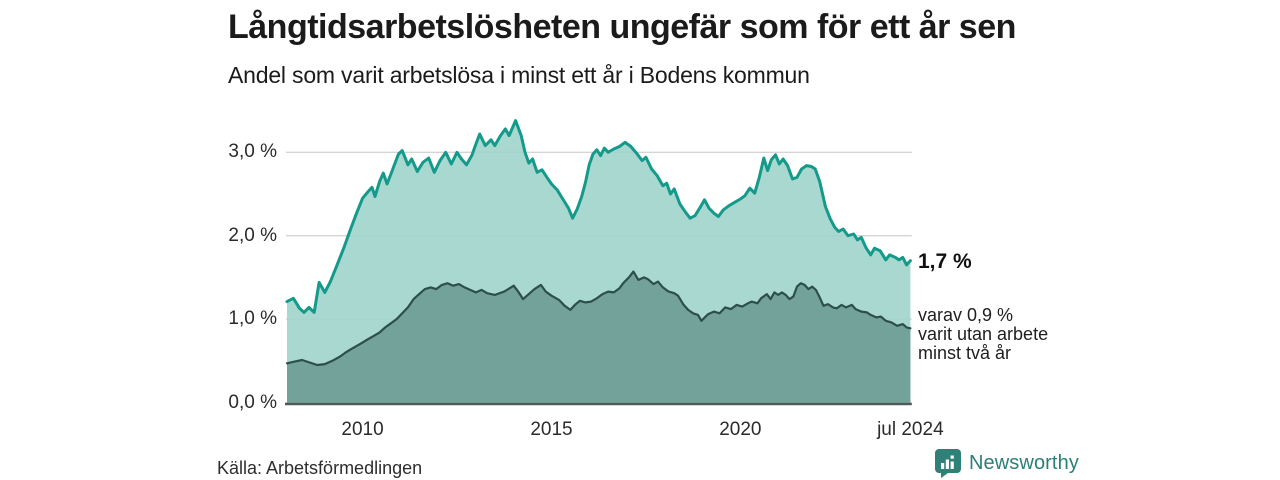 The image size is (1280, 480). I want to click on y-tick-label: 2,0 %, so click(252, 235).